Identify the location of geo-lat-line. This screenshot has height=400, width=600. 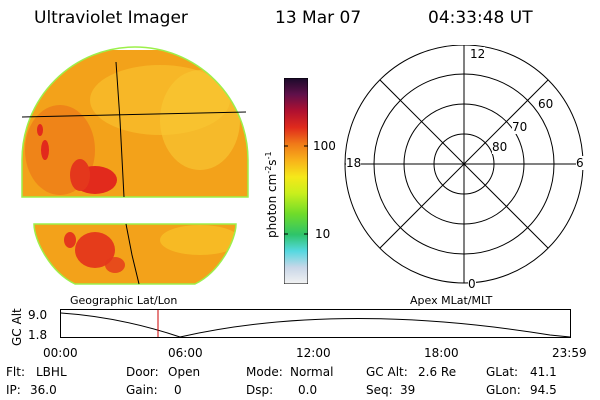
(134, 114).